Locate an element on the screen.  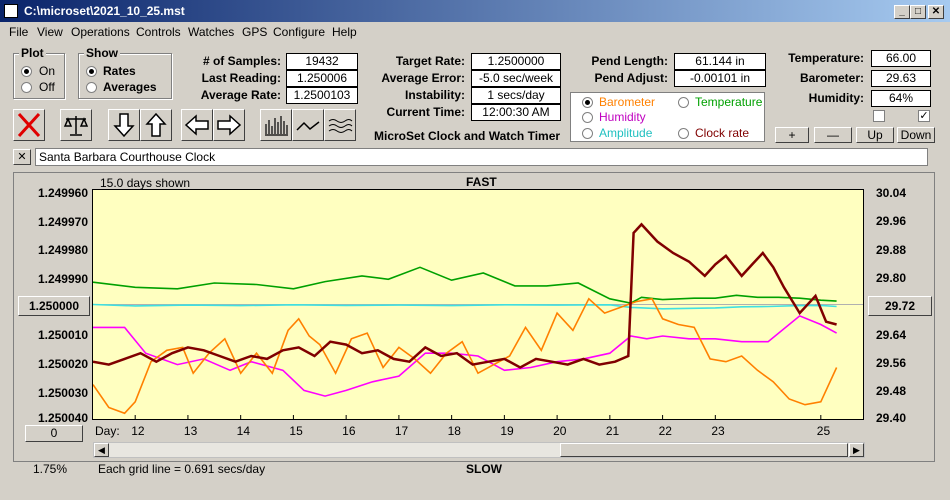
samples-label: # of Samples: is located at coordinates (241, 61).